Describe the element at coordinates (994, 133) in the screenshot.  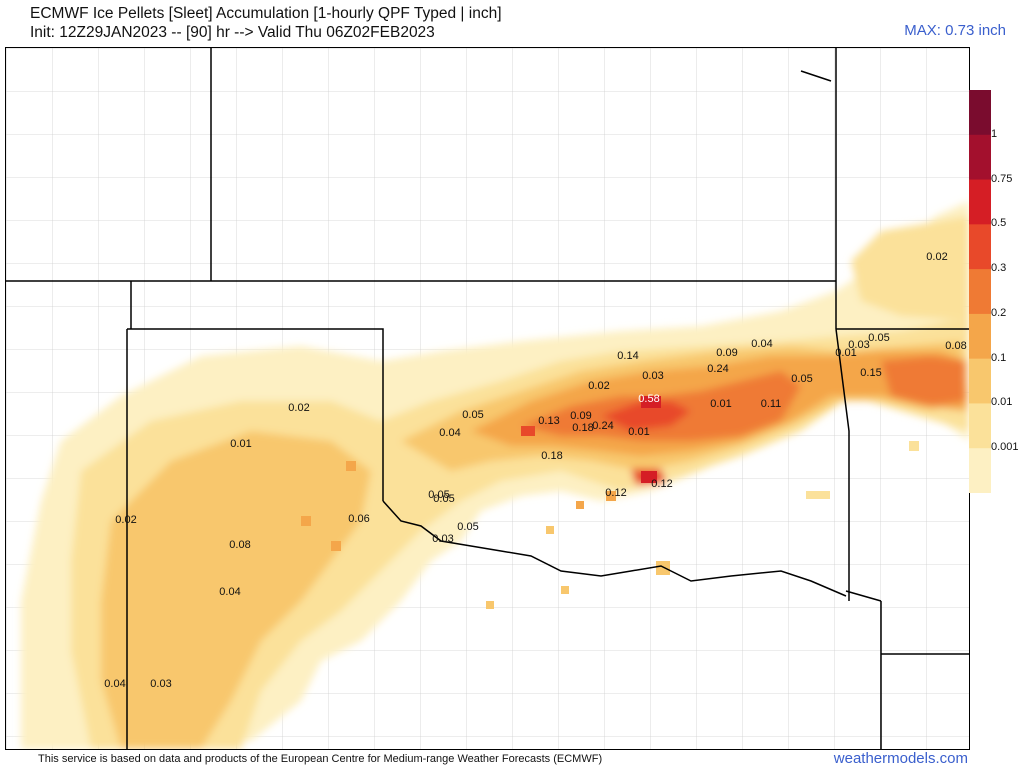
I see `colorbar-label: 1` at that location.